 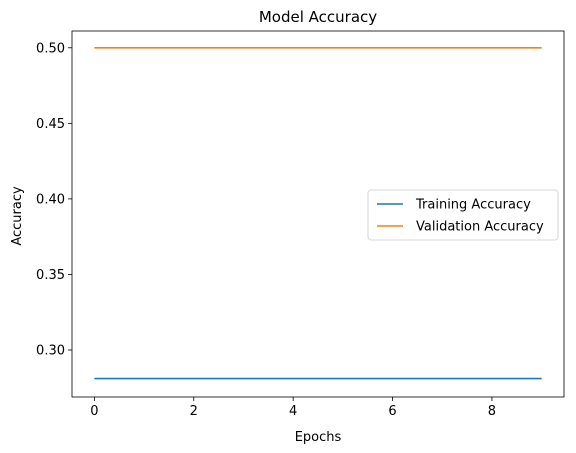 I want to click on x-axis-ticks: 0 2 4 6 8, so click(x=293, y=408).